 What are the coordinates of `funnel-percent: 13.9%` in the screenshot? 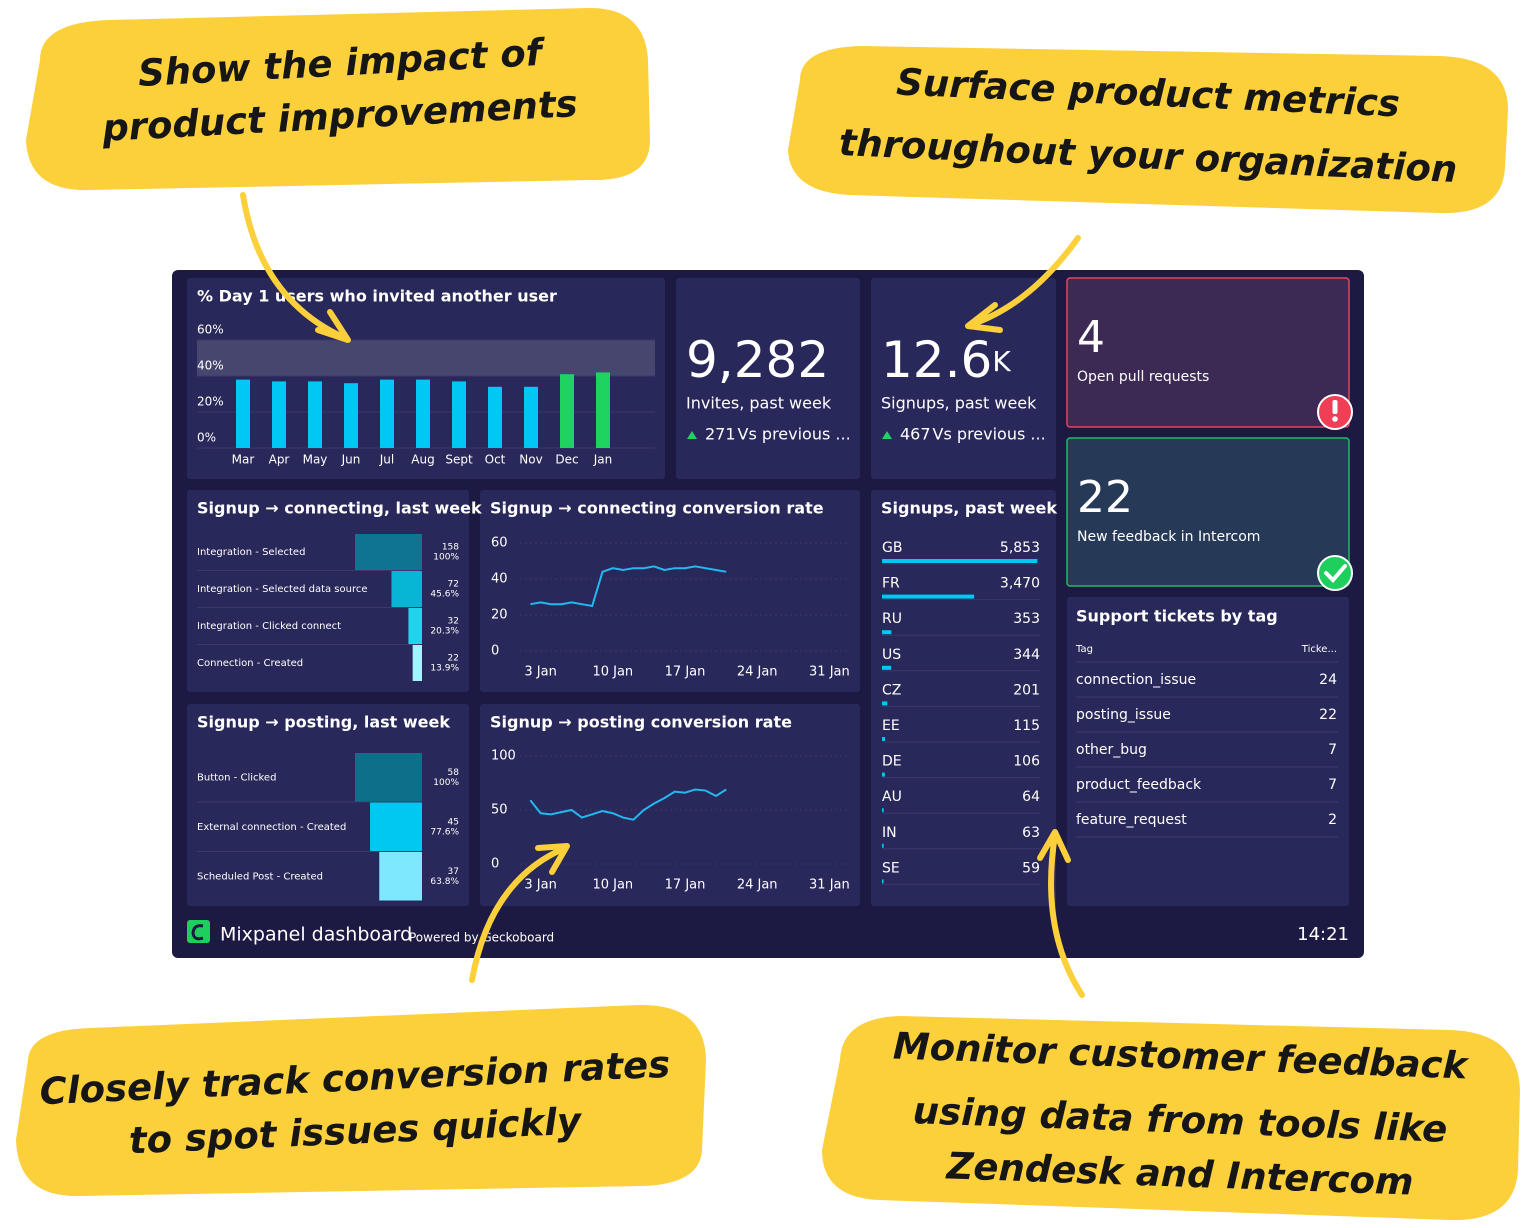 It's located at (444, 669).